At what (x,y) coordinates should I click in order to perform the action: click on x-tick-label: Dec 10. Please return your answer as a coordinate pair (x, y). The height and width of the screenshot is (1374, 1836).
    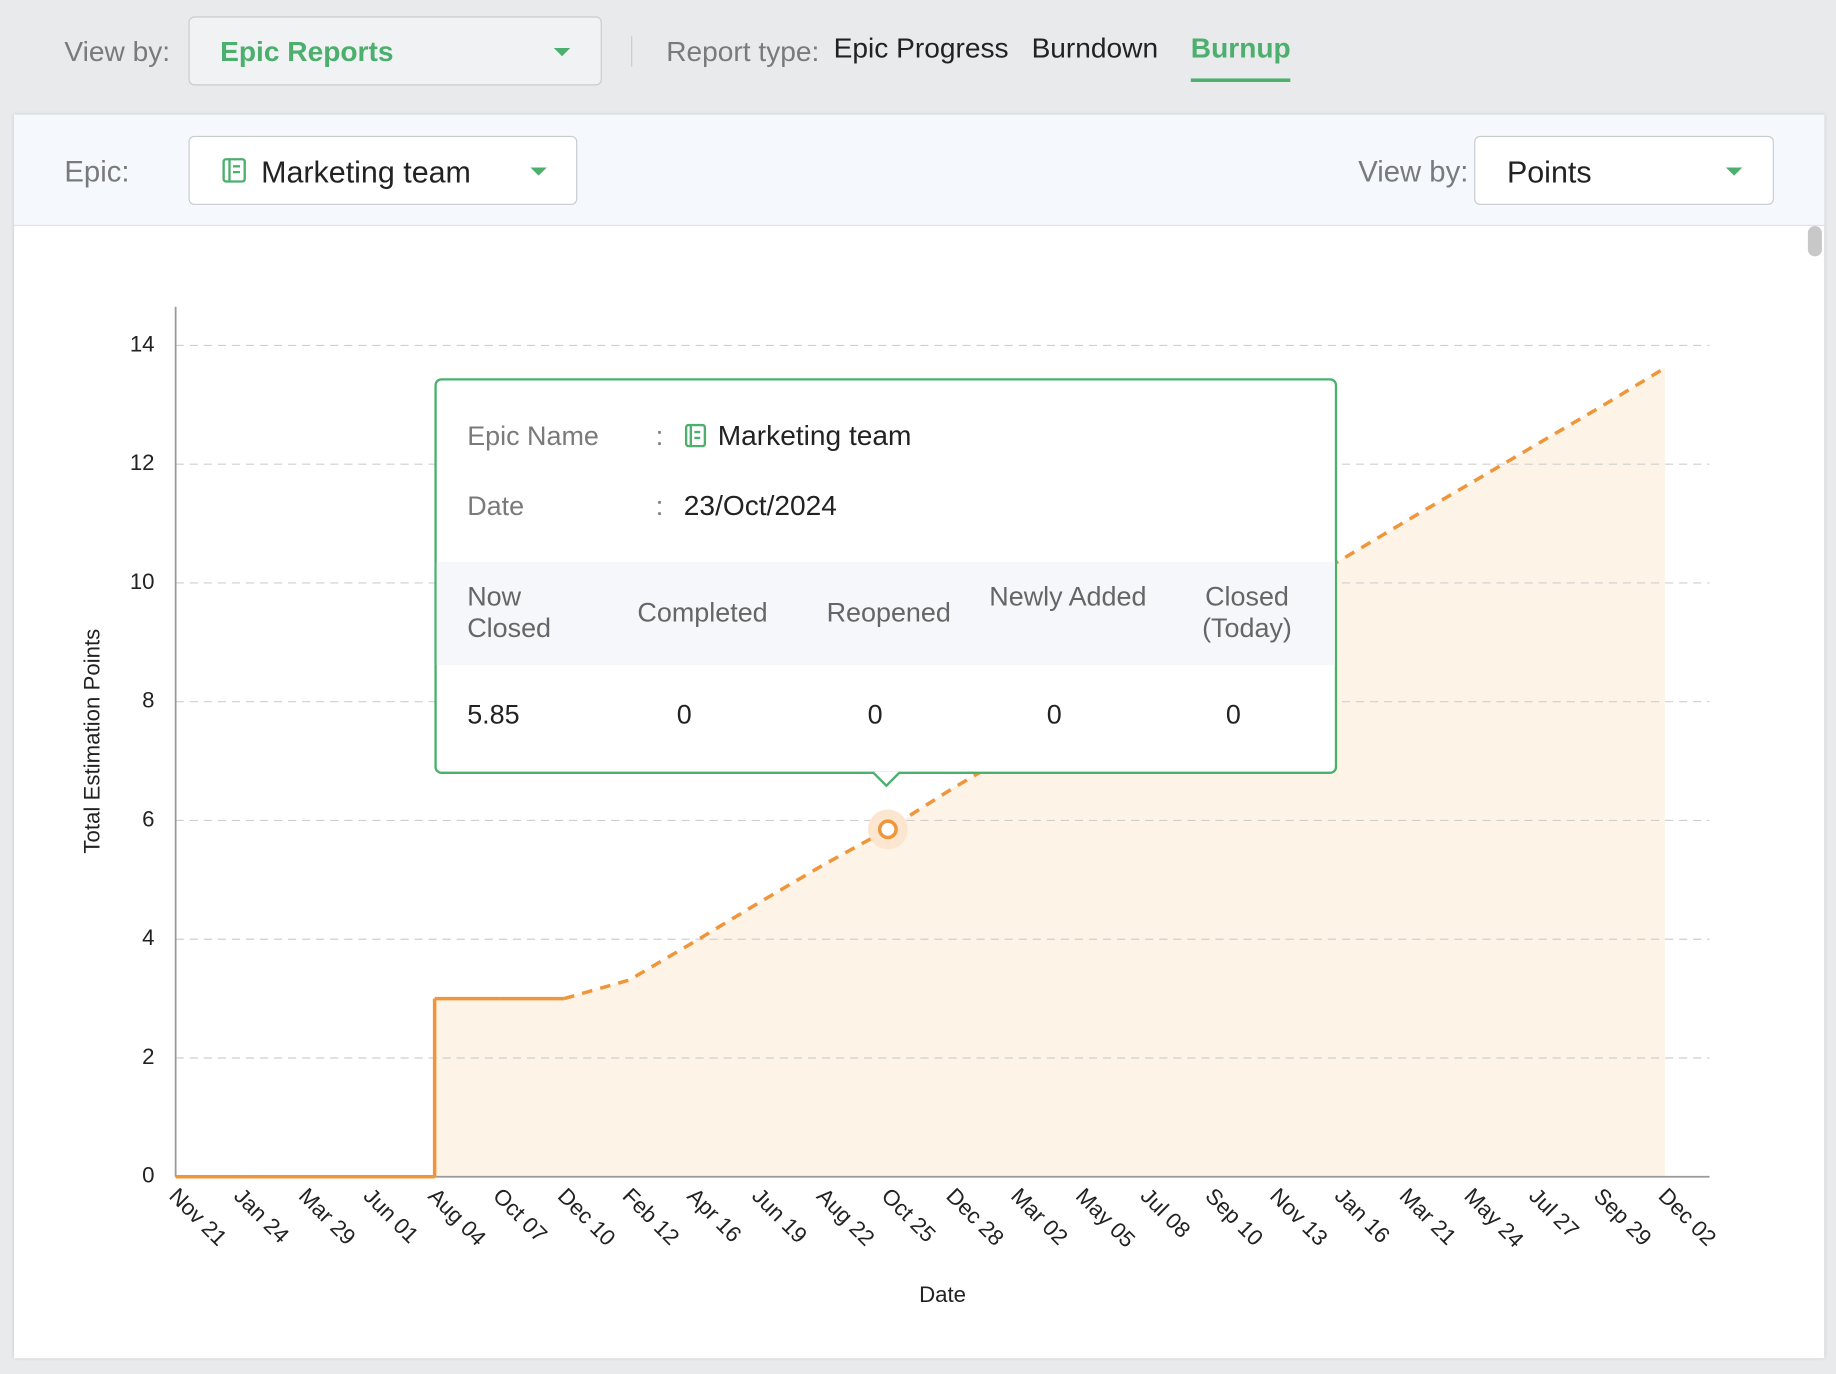
    Looking at the image, I should click on (586, 1216).